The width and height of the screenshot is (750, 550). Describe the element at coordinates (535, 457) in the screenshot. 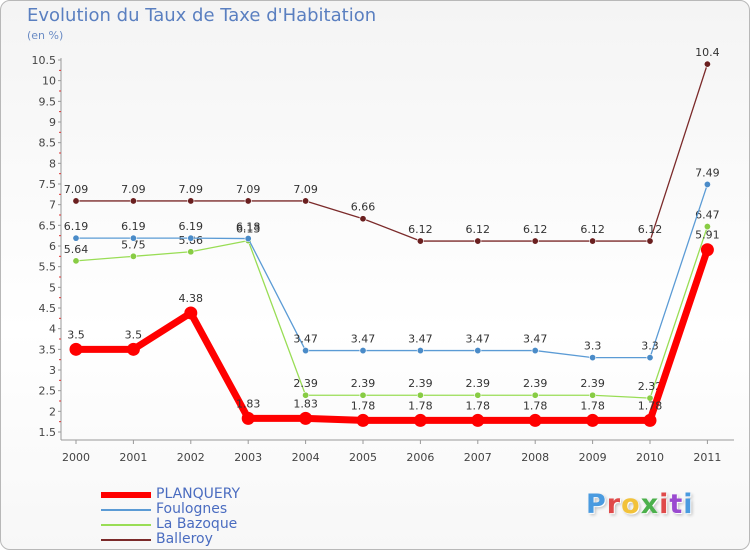

I see `x-tick-label: 2008` at that location.